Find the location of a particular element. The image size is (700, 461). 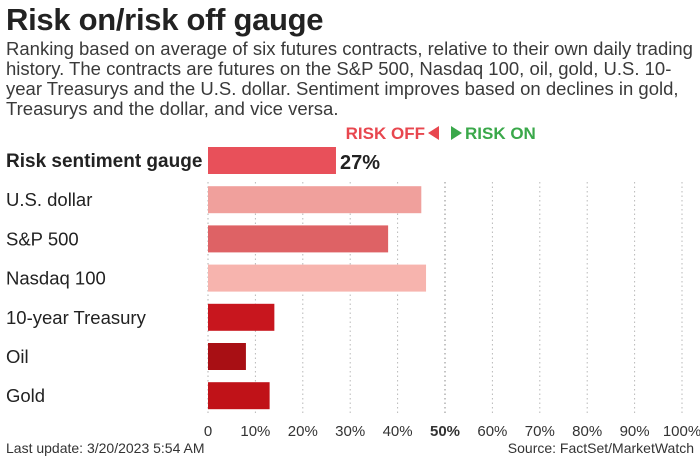

risk-off-label: RISK OFF is located at coordinates (385, 133).